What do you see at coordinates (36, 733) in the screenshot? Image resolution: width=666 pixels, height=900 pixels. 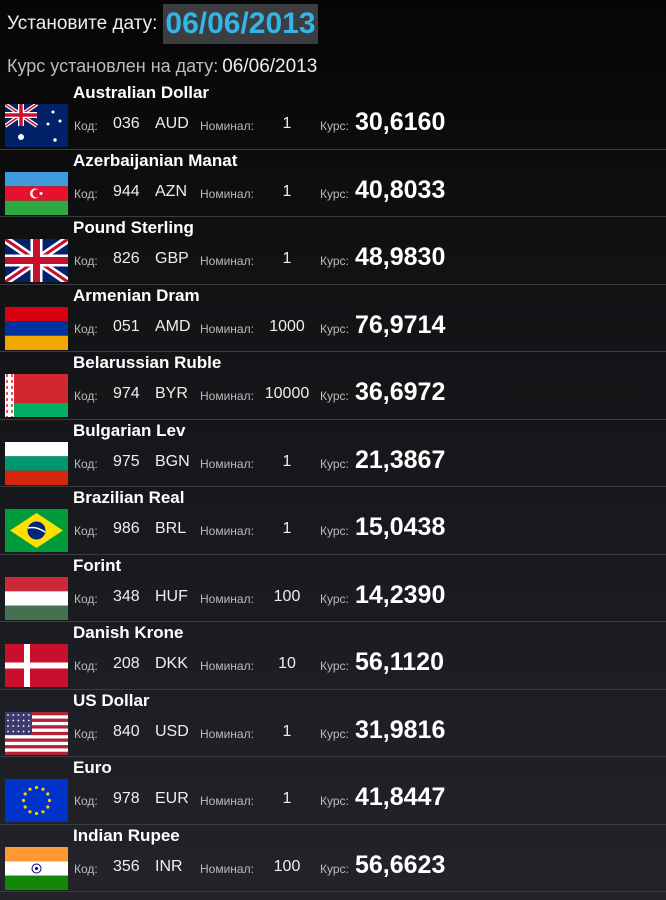 I see `us-flag-icon` at bounding box center [36, 733].